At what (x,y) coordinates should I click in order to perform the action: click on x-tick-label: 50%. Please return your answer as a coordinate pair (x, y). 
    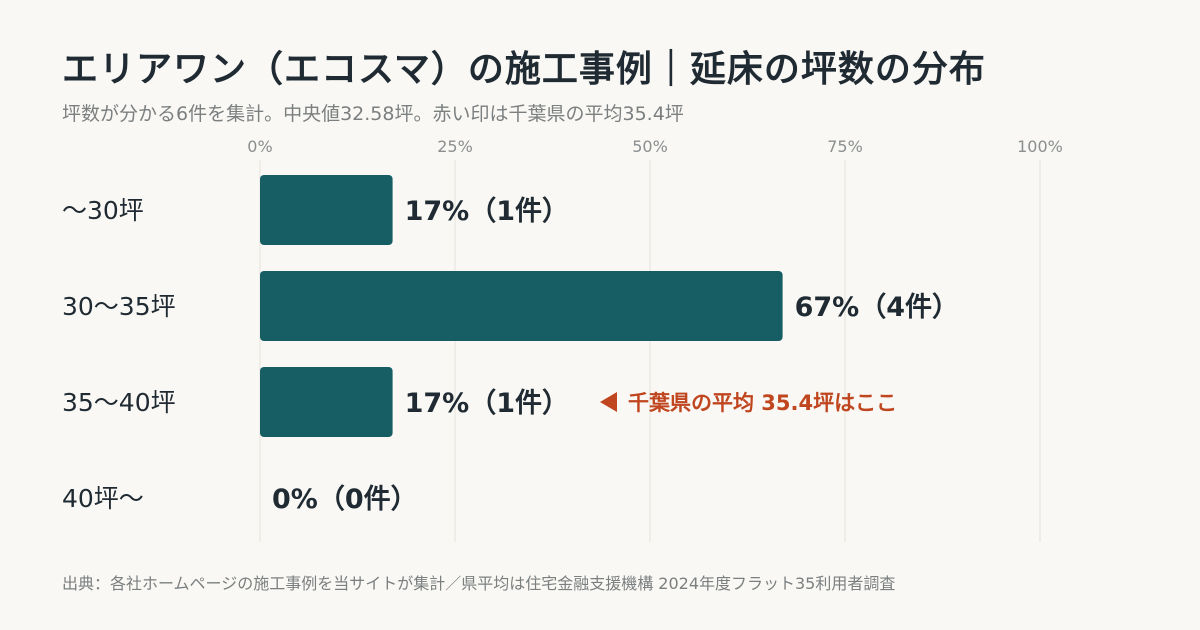
    Looking at the image, I should click on (650, 146).